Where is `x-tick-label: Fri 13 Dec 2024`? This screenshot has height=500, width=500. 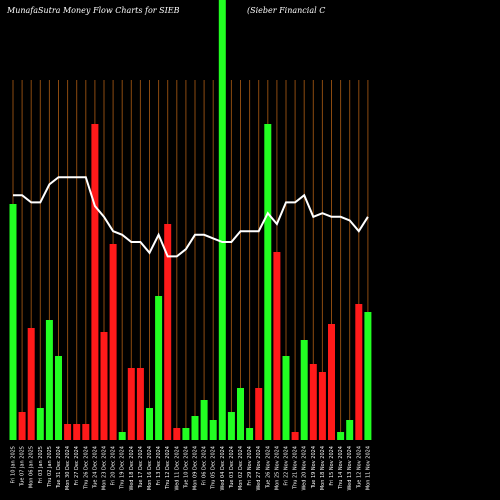
x-tick-label: Fri 13 Dec 2024 is located at coordinates (159, 466).